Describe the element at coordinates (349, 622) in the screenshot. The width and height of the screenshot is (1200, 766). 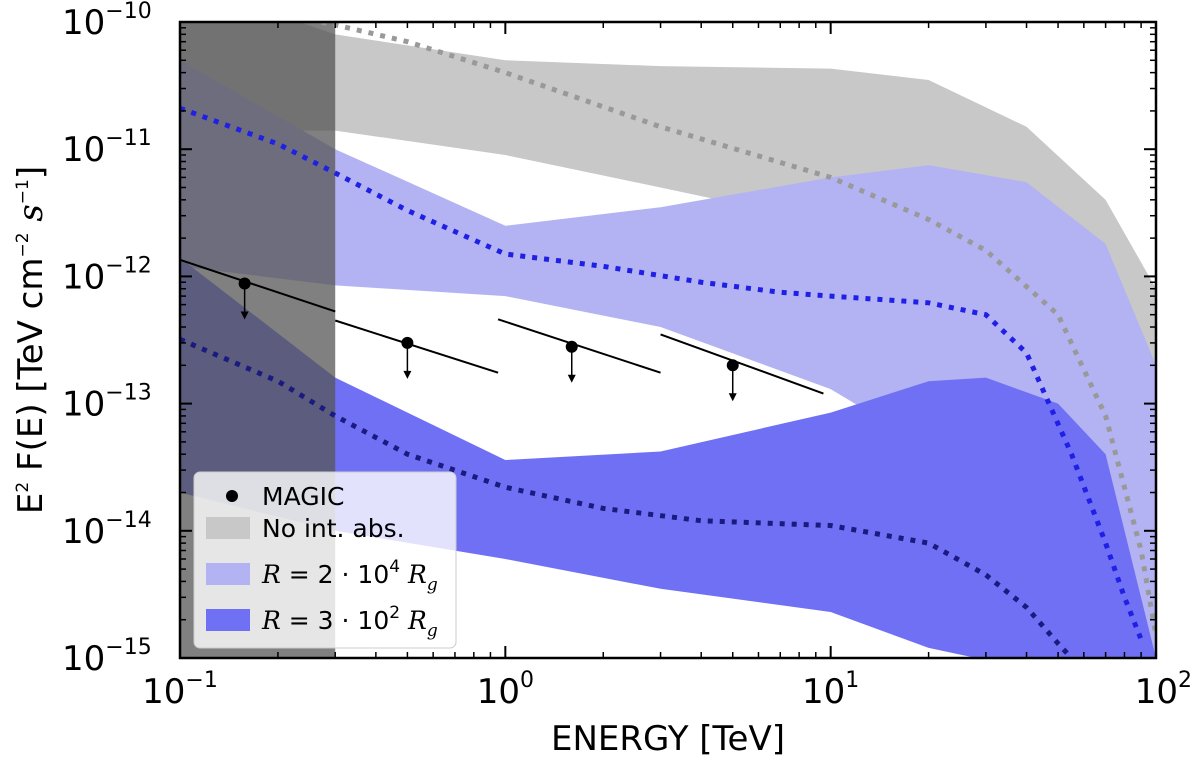
I see `legend-r-3e2-label: R = 3 · 102 Rg` at that location.